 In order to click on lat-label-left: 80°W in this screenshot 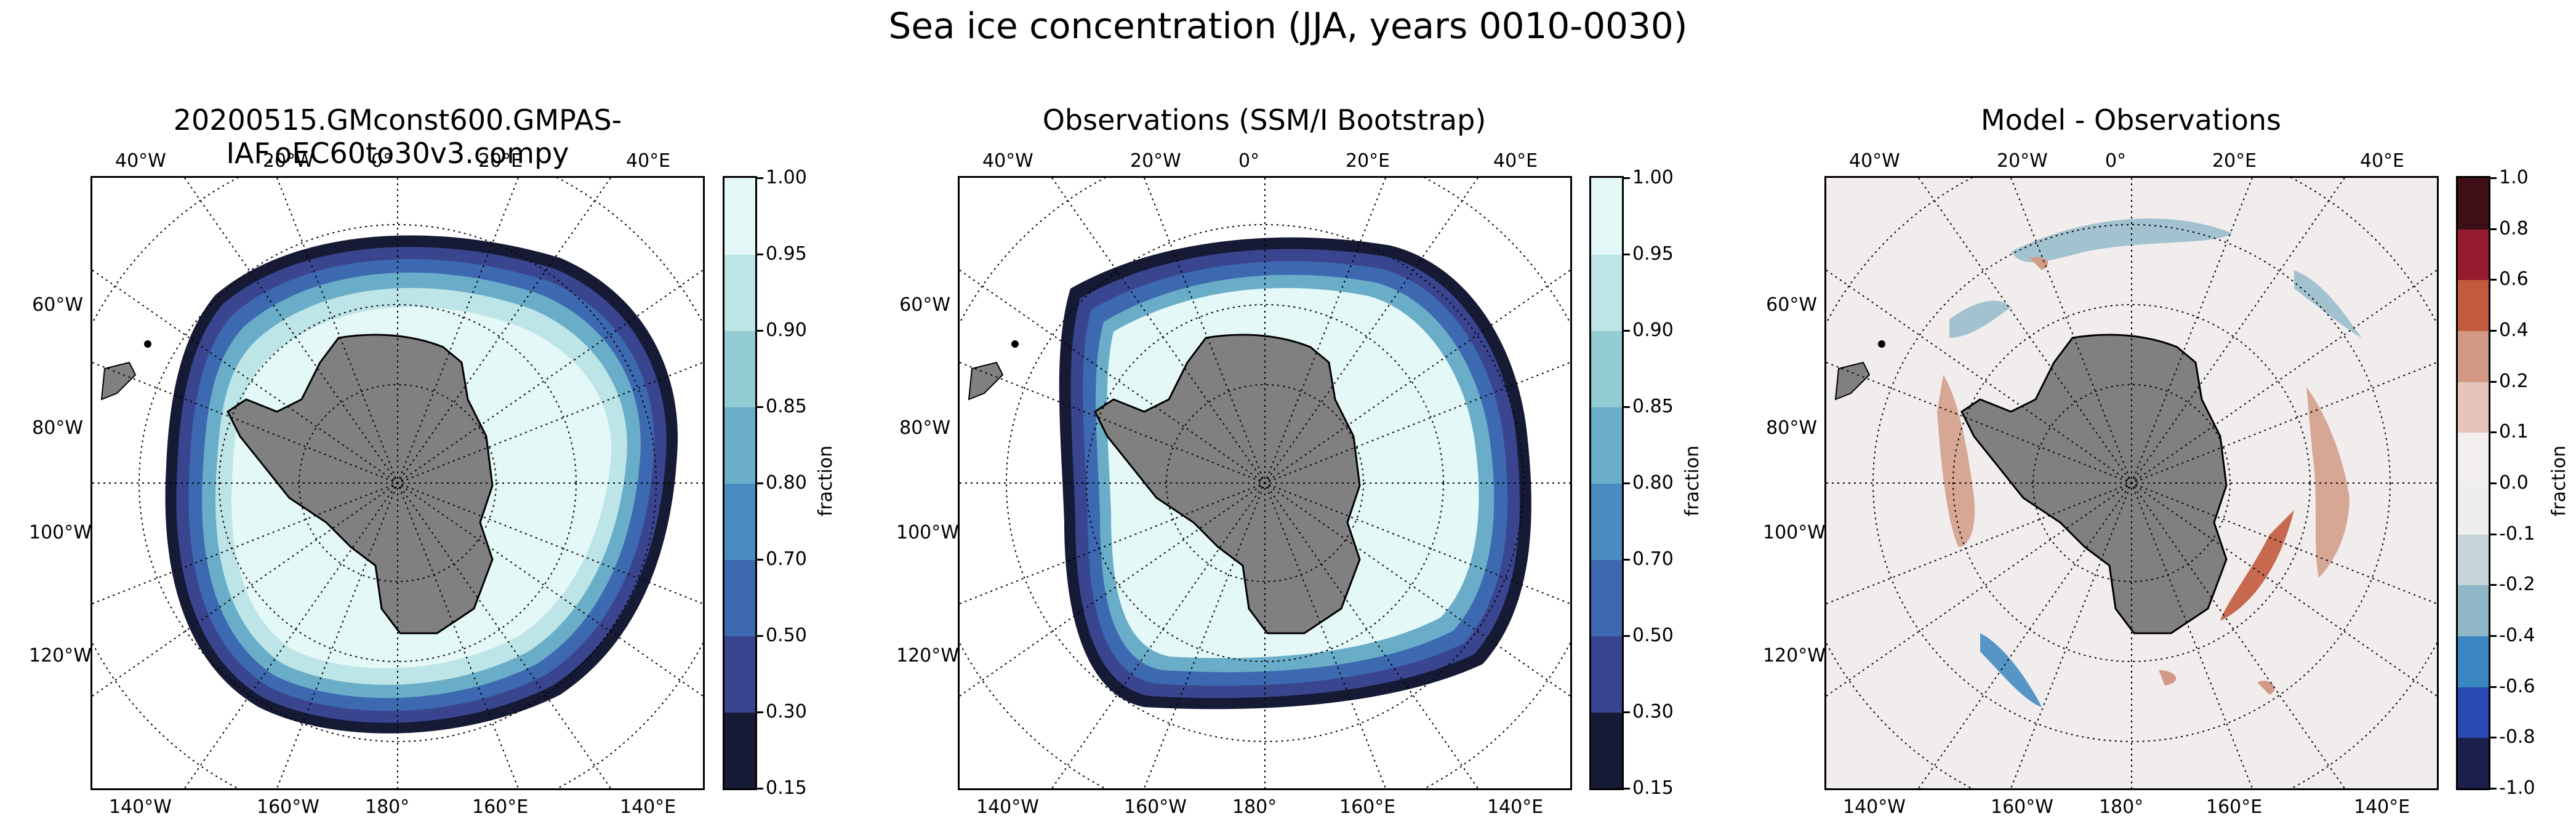, I will do `click(57, 428)`.